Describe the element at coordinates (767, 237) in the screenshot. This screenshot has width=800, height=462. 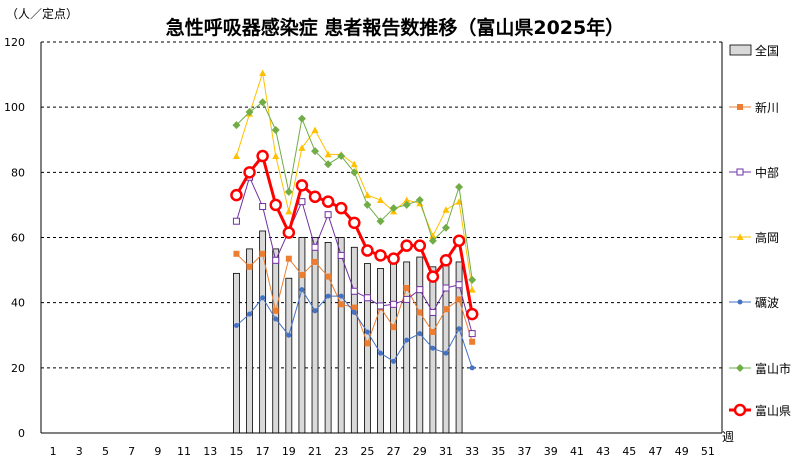
I see `legend-label: 高岡` at that location.